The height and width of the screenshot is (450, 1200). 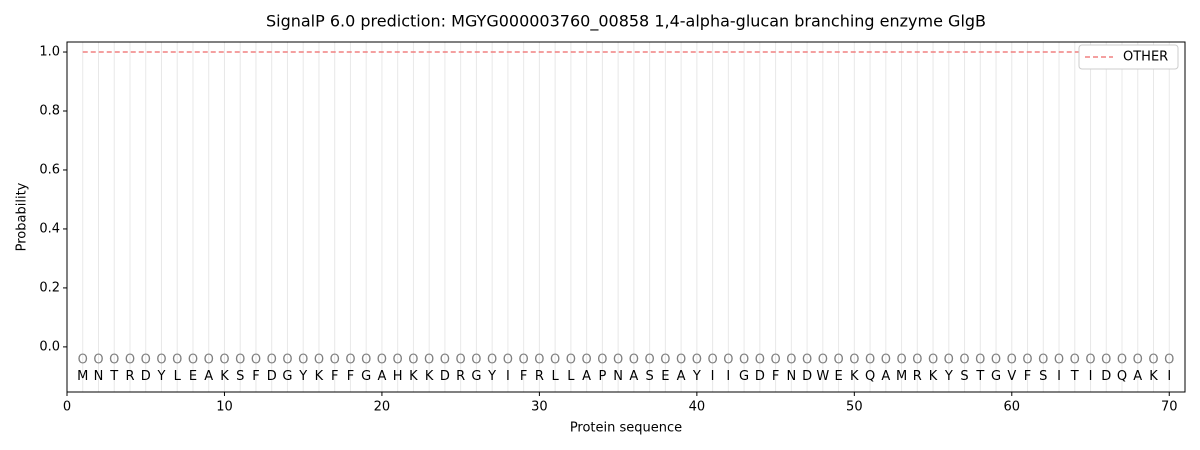 I want to click on residue: E, so click(x=838, y=376).